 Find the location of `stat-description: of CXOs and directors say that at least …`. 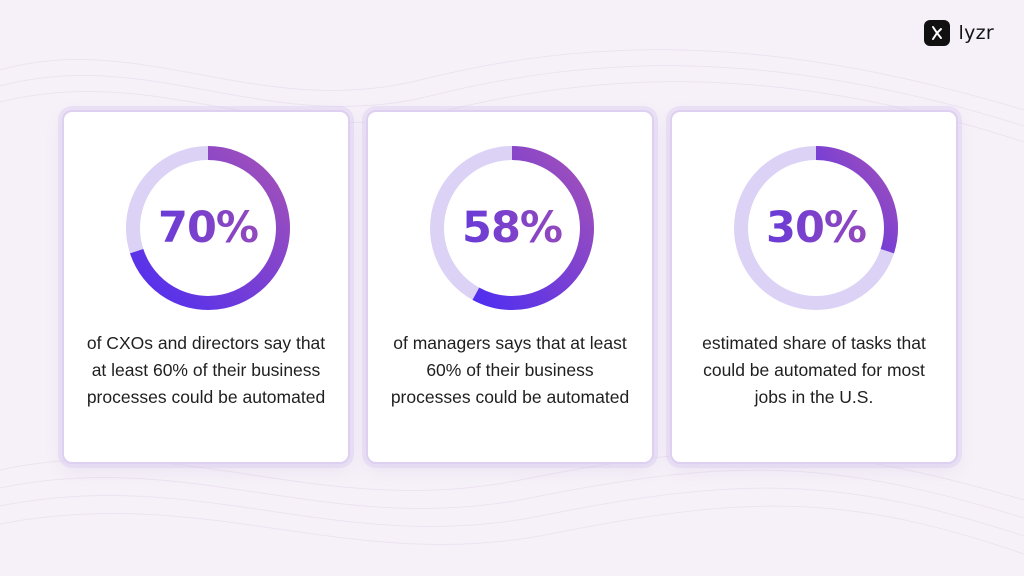

stat-description: of CXOs and directors say that at least … is located at coordinates (206, 370).